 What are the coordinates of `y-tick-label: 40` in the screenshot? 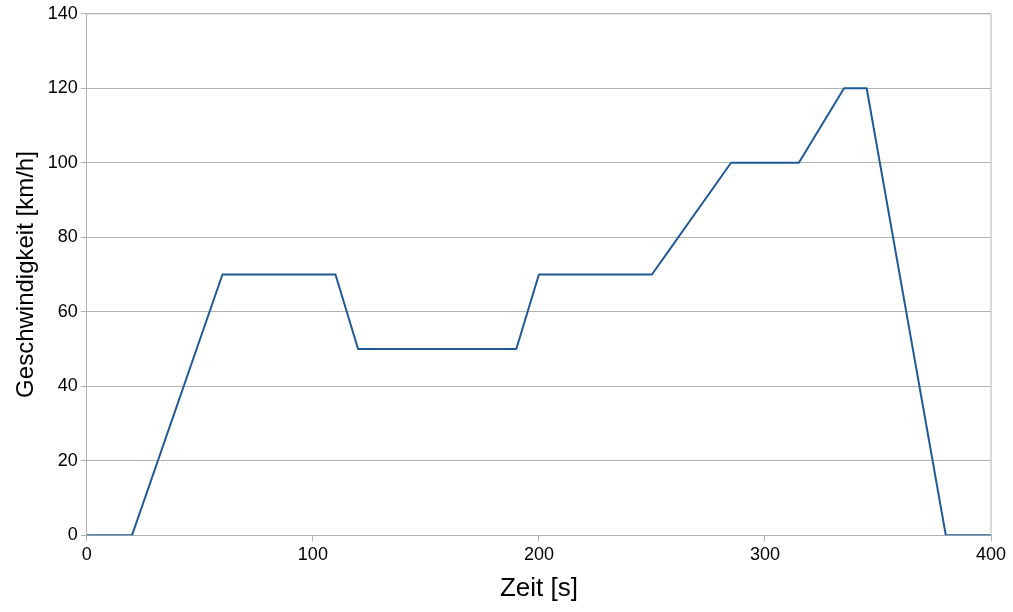 It's located at (67, 385).